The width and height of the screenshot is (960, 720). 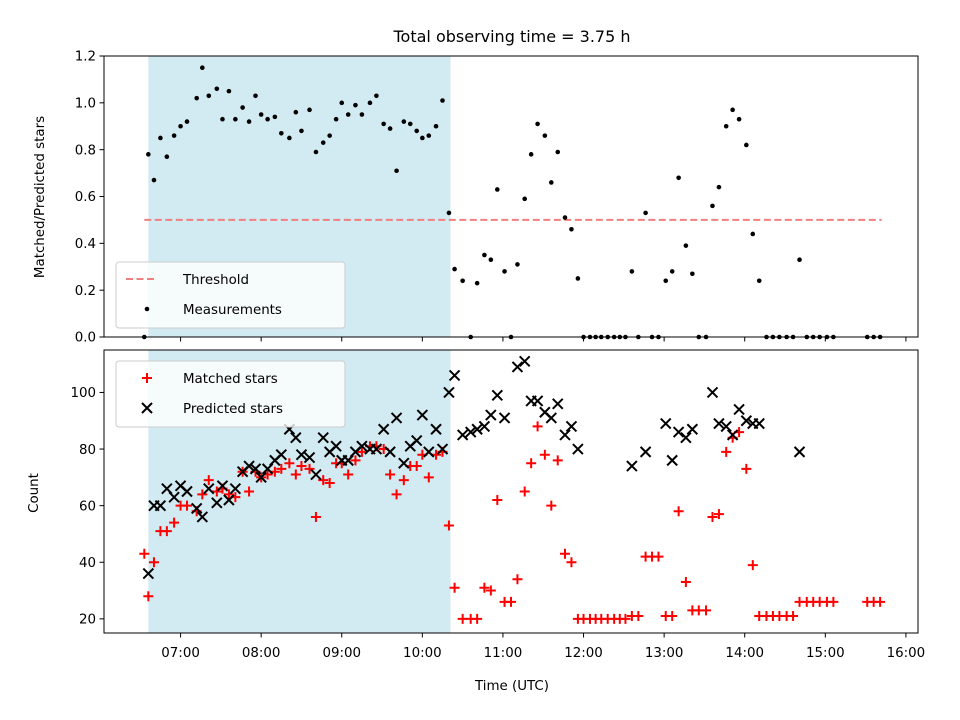 I want to click on y-tick-label-counts: 80, so click(x=87, y=450).